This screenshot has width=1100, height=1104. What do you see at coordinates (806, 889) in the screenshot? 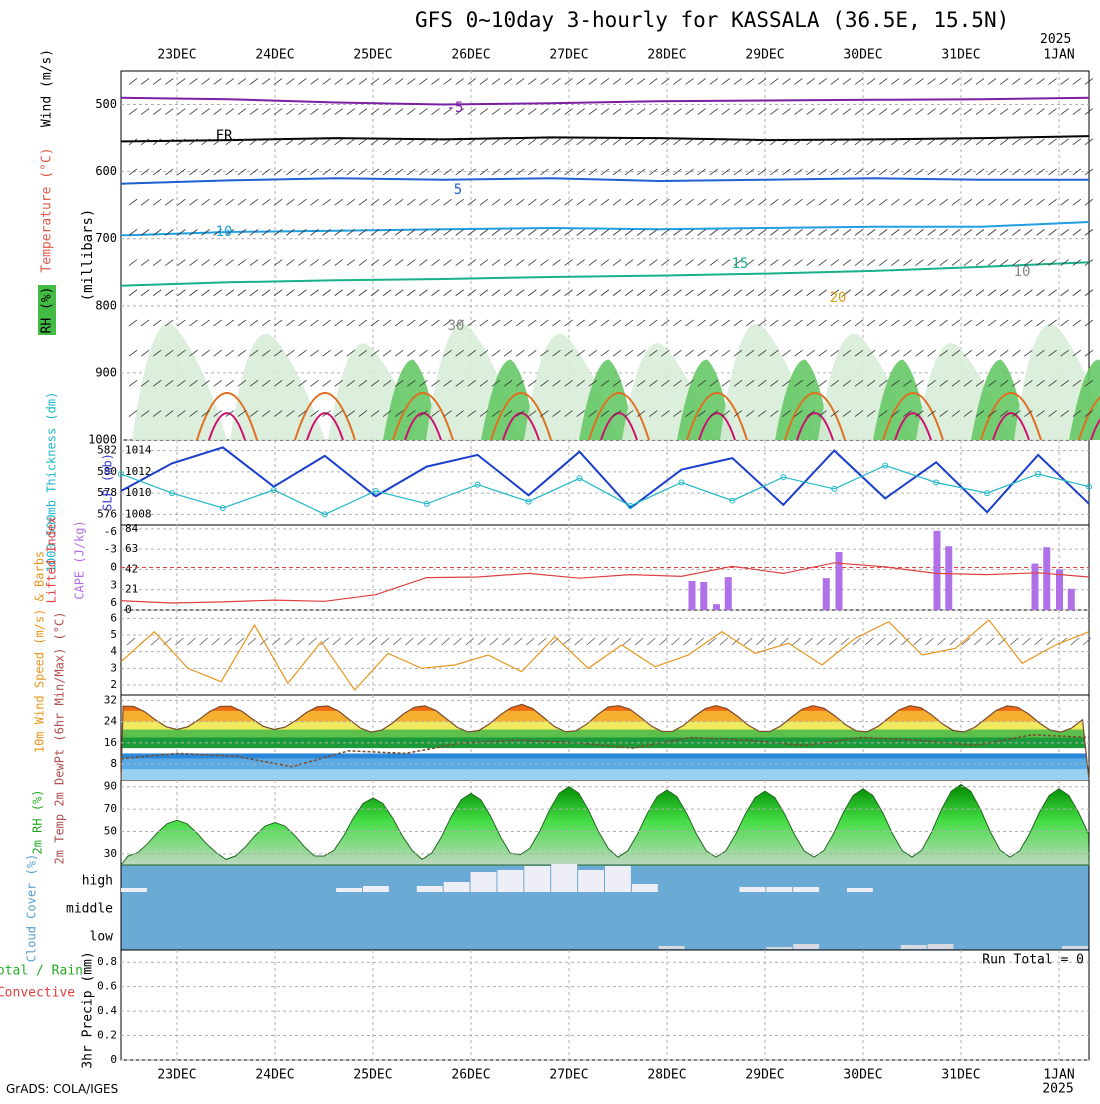
I see `high-cloud-bar` at bounding box center [806, 889].